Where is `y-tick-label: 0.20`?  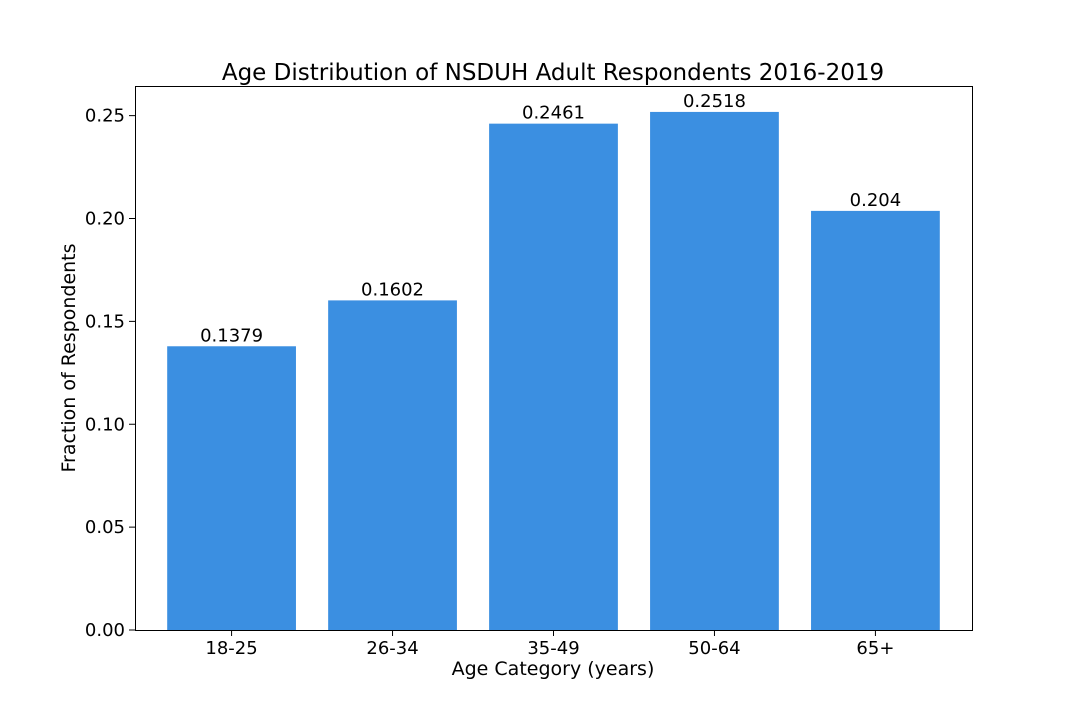
y-tick-label: 0.20 is located at coordinates (105, 219).